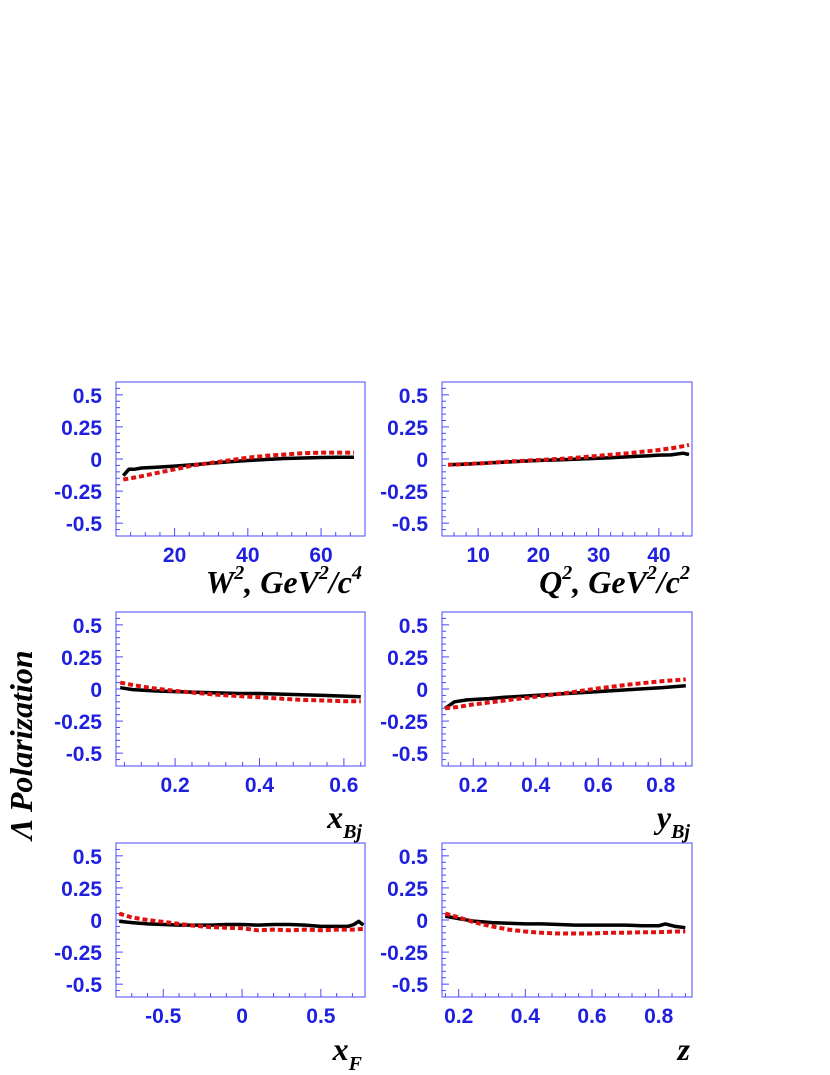 The width and height of the screenshot is (830, 1075). Describe the element at coordinates (221, 582) in the screenshot. I see `x-axis-label-base: W` at that location.